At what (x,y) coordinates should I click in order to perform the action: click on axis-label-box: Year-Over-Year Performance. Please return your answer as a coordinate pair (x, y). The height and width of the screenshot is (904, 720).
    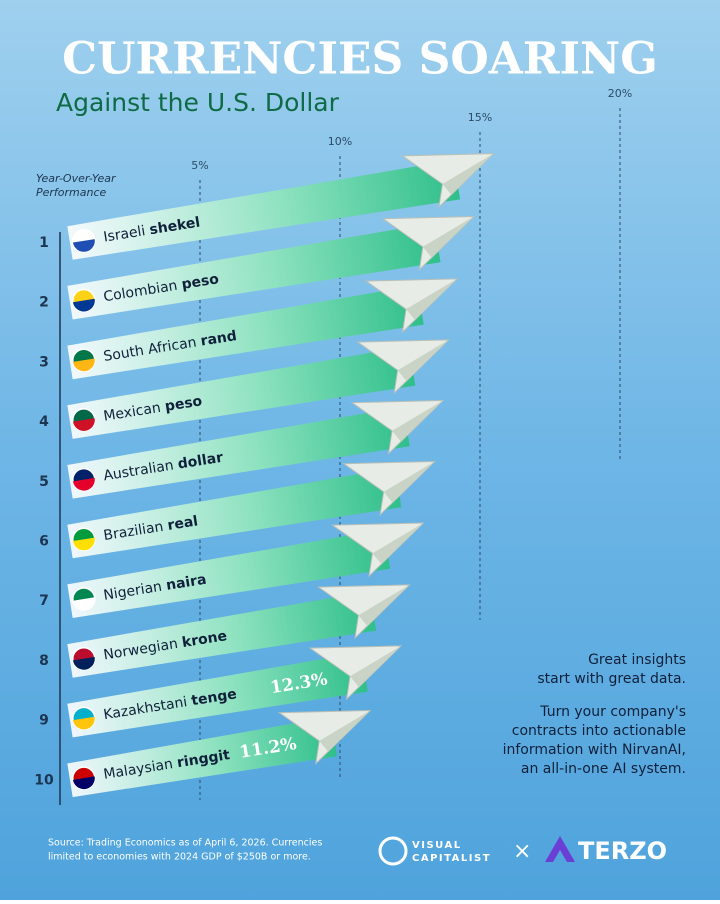
    Looking at the image, I should click on (76, 185).